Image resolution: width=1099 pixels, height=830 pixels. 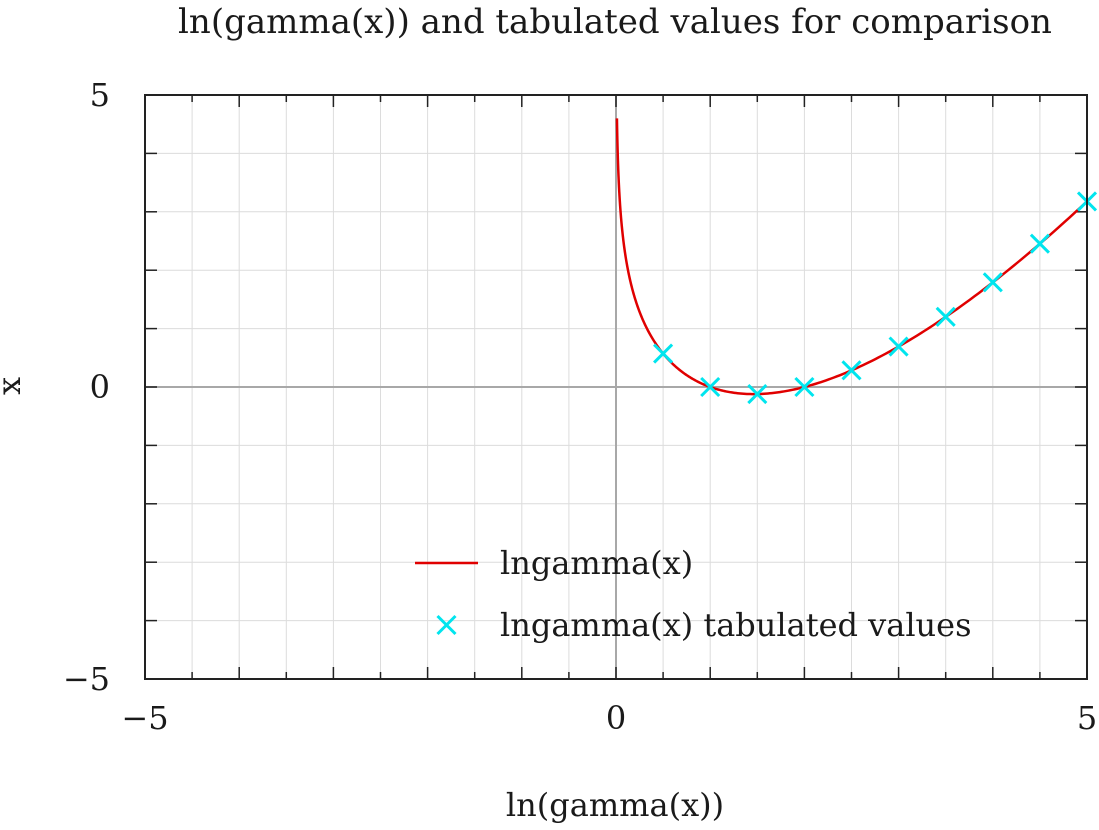 I want to click on legend: lngamma(x) lngamma(x) tabulated values, so click(x=693, y=594).